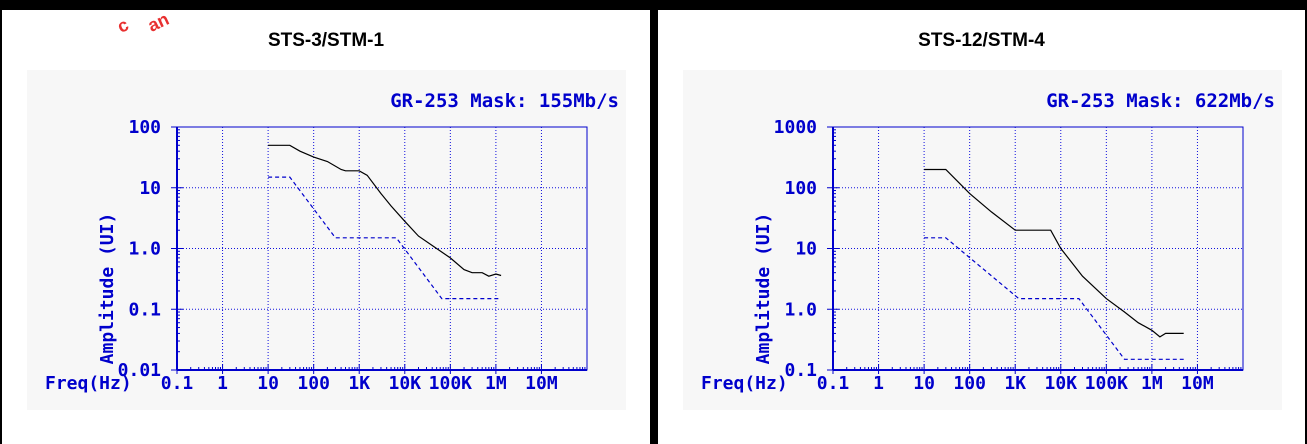 This screenshot has height=444, width=1307. Describe the element at coordinates (795, 127) in the screenshot. I see `y-tick-label: 1000` at that location.